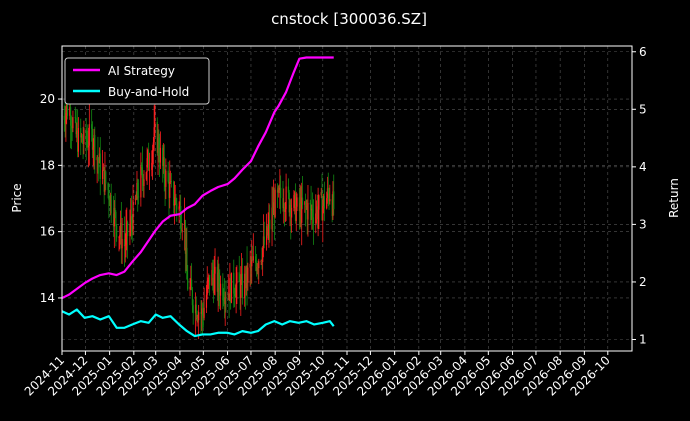  Describe the element at coordinates (141, 71) in the screenshot. I see `legend-label-ai-strategy: AI Strategy` at that location.